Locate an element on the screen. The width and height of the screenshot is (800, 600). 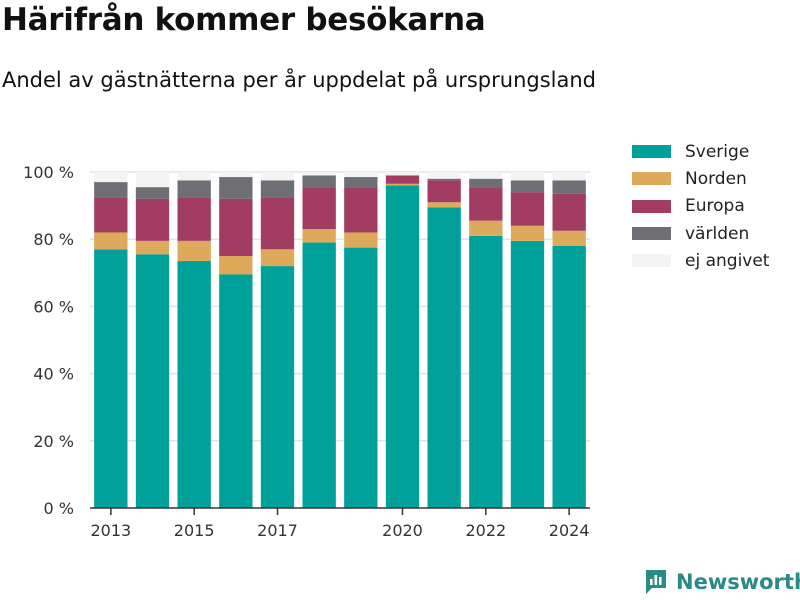
x-tick-label: 2024 is located at coordinates (569, 530).